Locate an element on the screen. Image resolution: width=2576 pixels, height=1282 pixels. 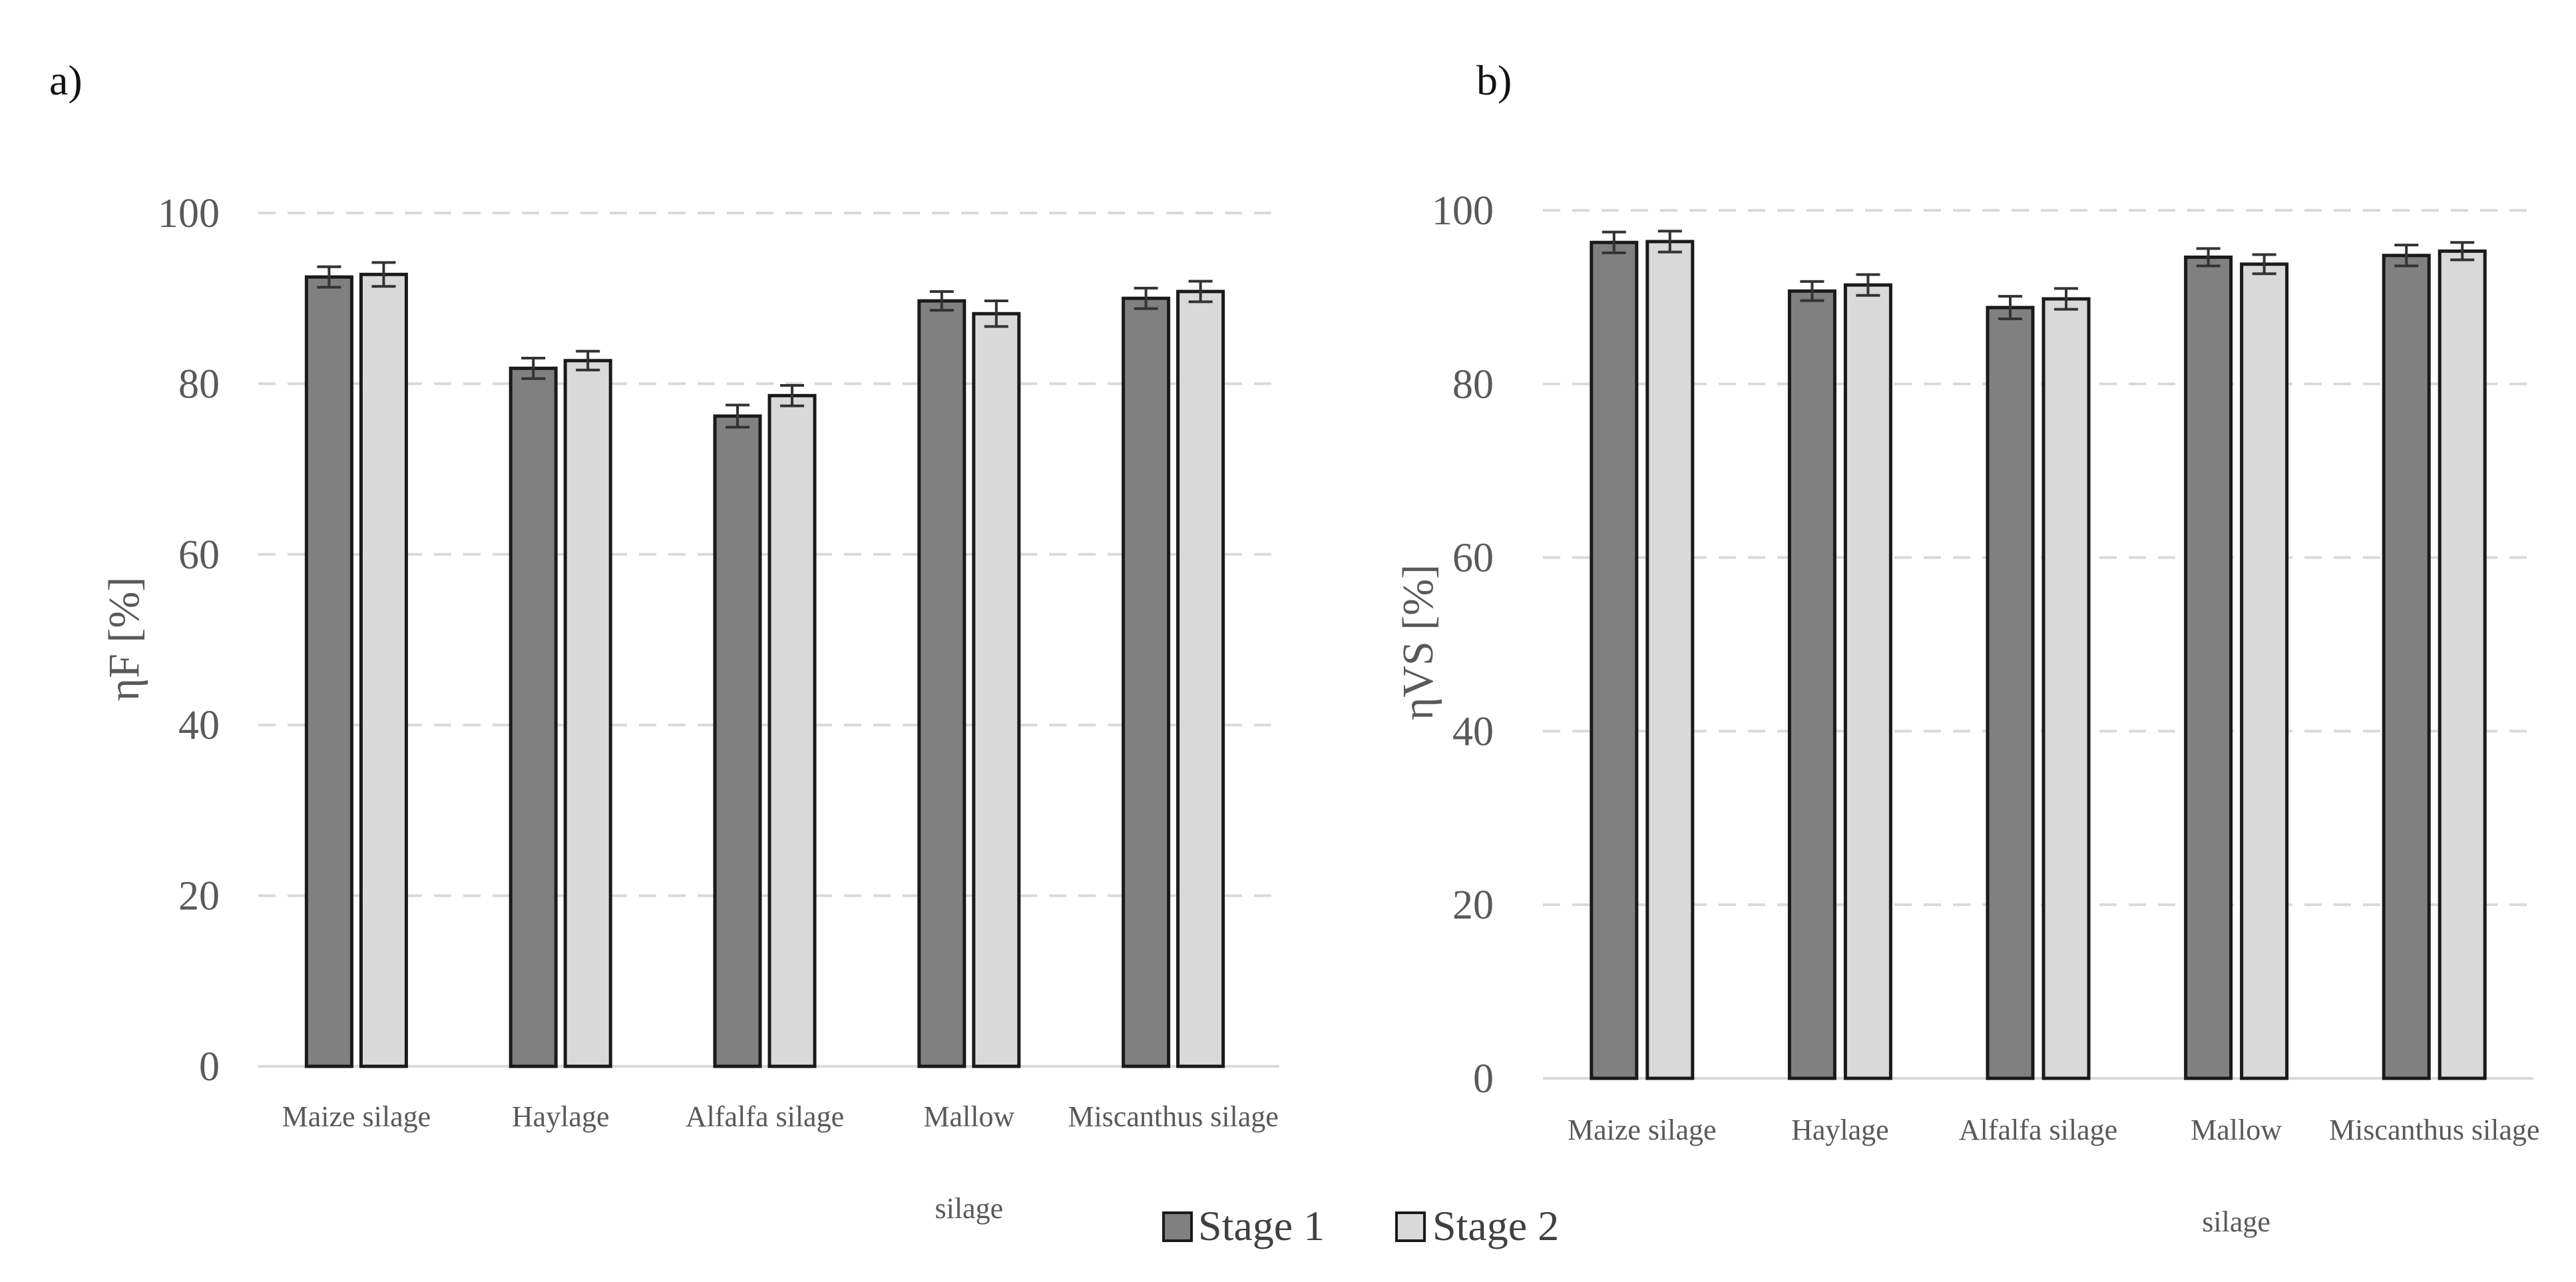
y-axis-title: ηVS [%] is located at coordinates (1418, 642).